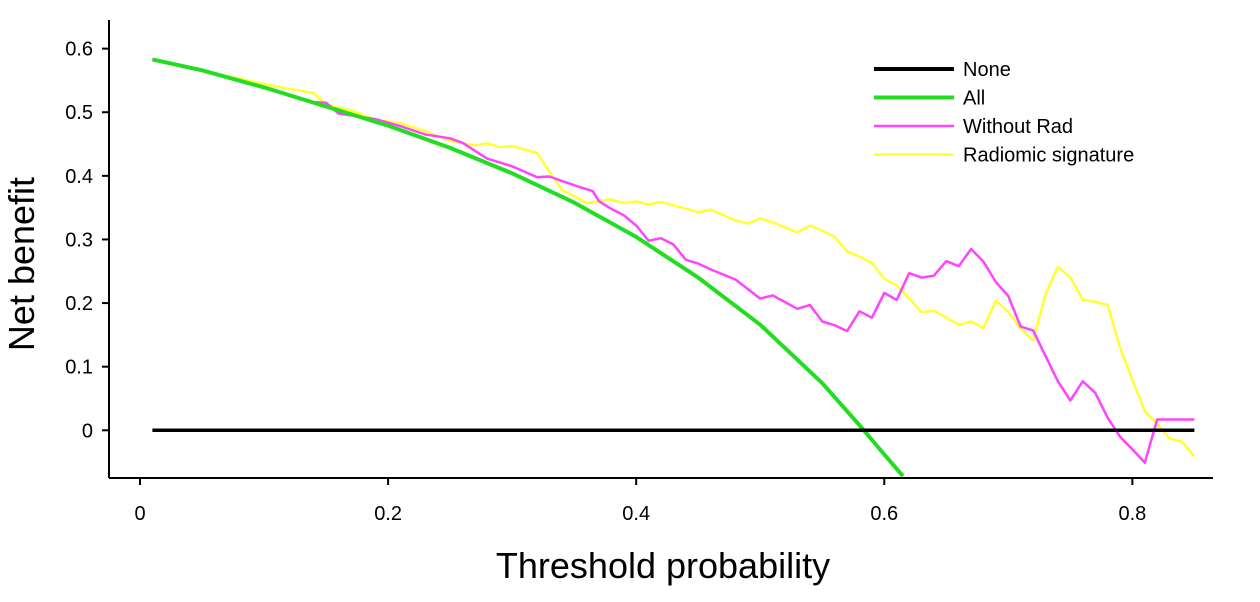 This screenshot has height=602, width=1260. Describe the element at coordinates (388, 514) in the screenshot. I see `x-tick-label: 0.2` at that location.